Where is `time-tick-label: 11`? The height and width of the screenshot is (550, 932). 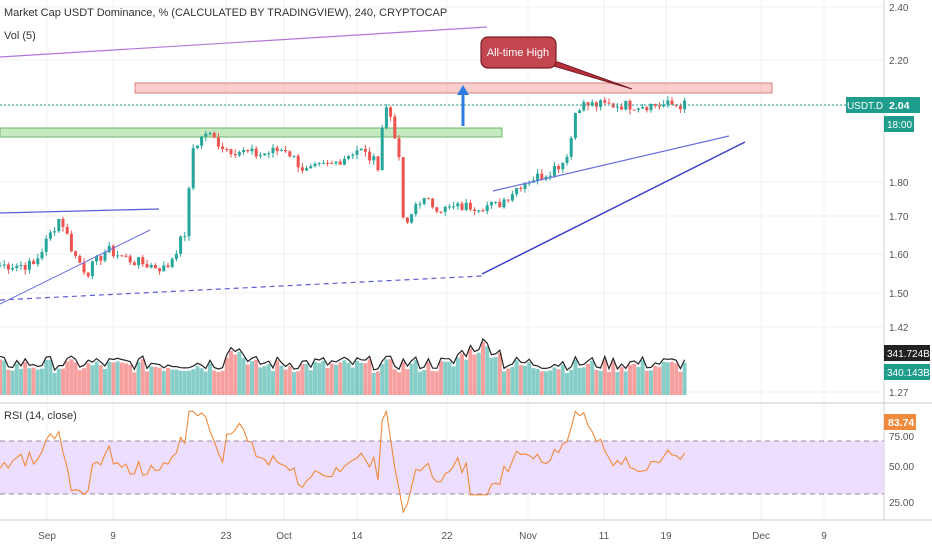
time-tick-label: 11 is located at coordinates (604, 536).